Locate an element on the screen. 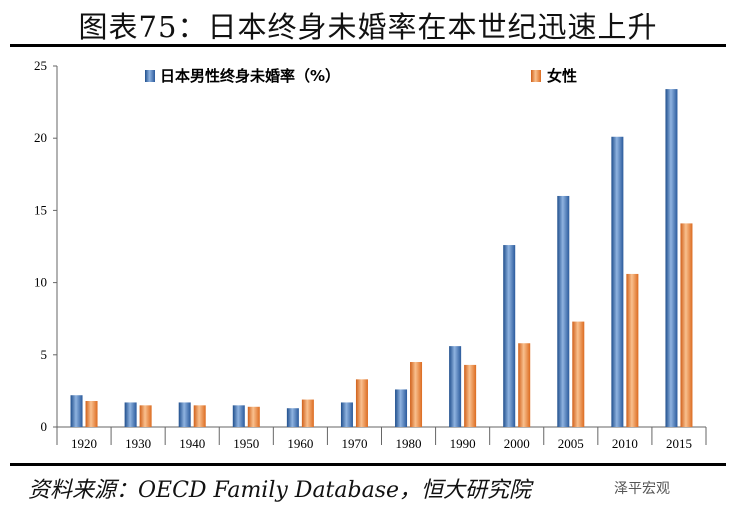 Image resolution: width=736 pixels, height=520 pixels. x-tick-label: 2015 is located at coordinates (679, 443).